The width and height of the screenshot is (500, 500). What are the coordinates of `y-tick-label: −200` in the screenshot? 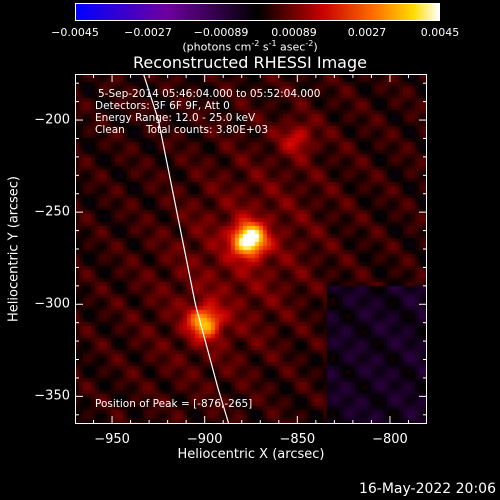 It's located at (52, 120).